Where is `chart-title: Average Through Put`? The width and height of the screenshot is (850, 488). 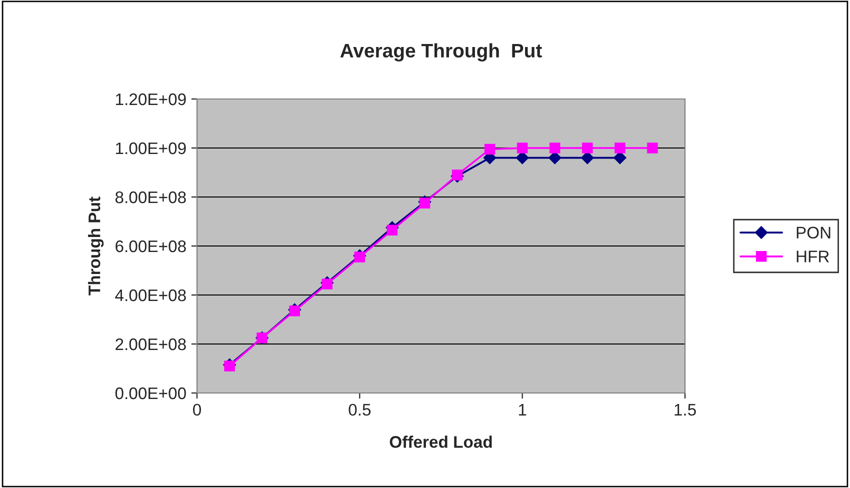
chart-title: Average Through Put is located at coordinates (441, 52).